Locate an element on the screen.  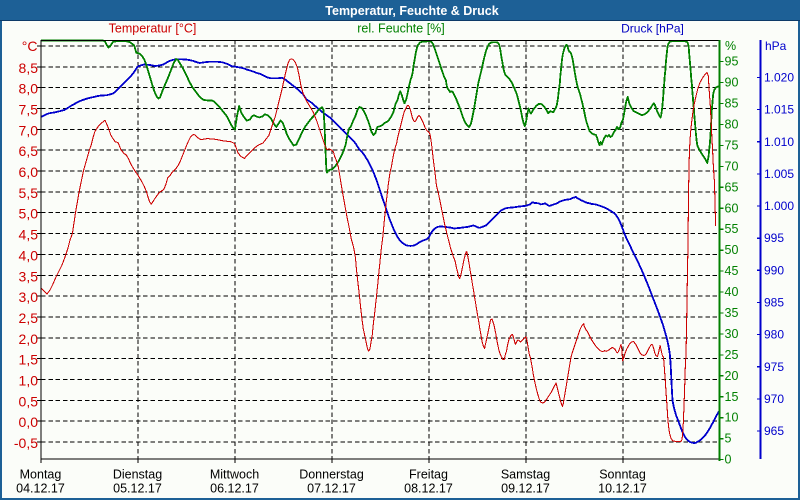
svg-text: 2,5 is located at coordinates (29, 318).